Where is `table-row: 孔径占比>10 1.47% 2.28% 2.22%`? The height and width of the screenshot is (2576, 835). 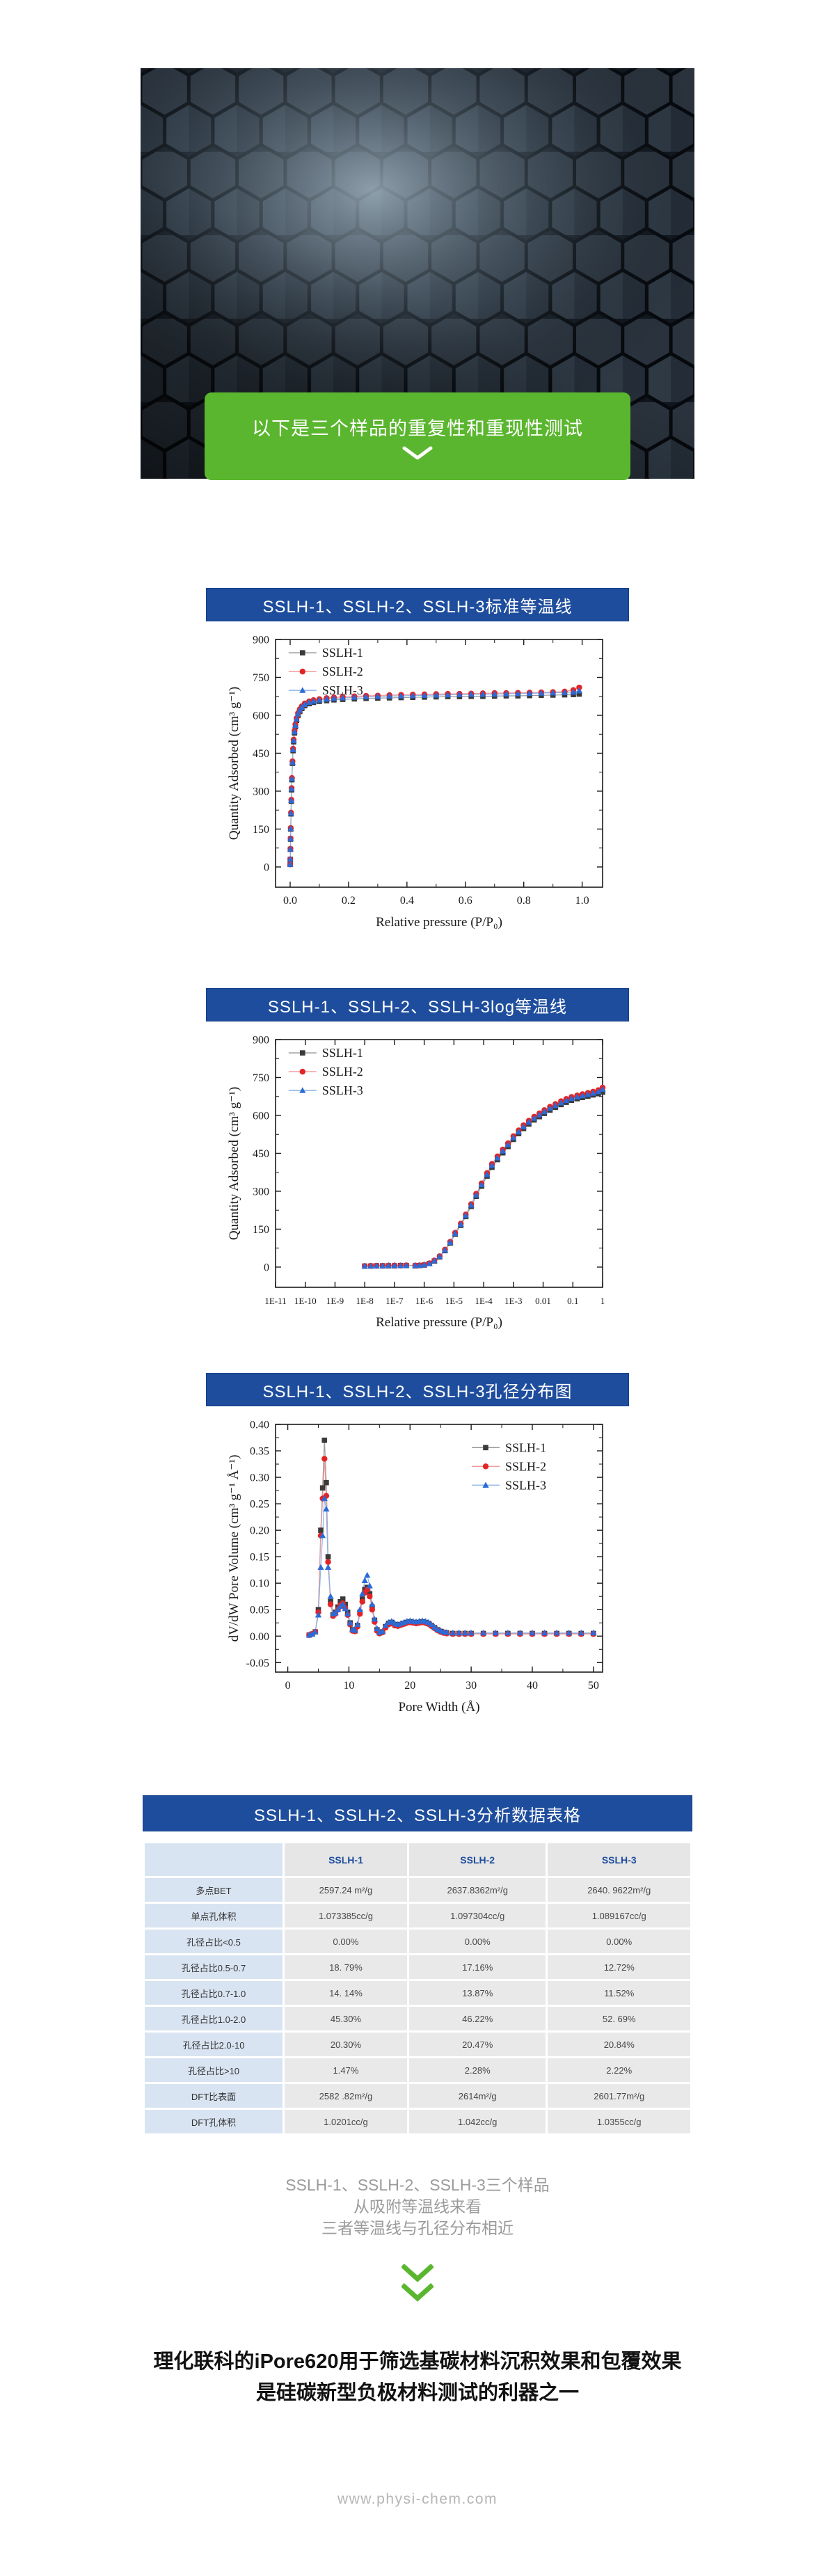
table-row: 孔径占比>10 1.47% 2.28% 2.22% is located at coordinates (417, 2070).